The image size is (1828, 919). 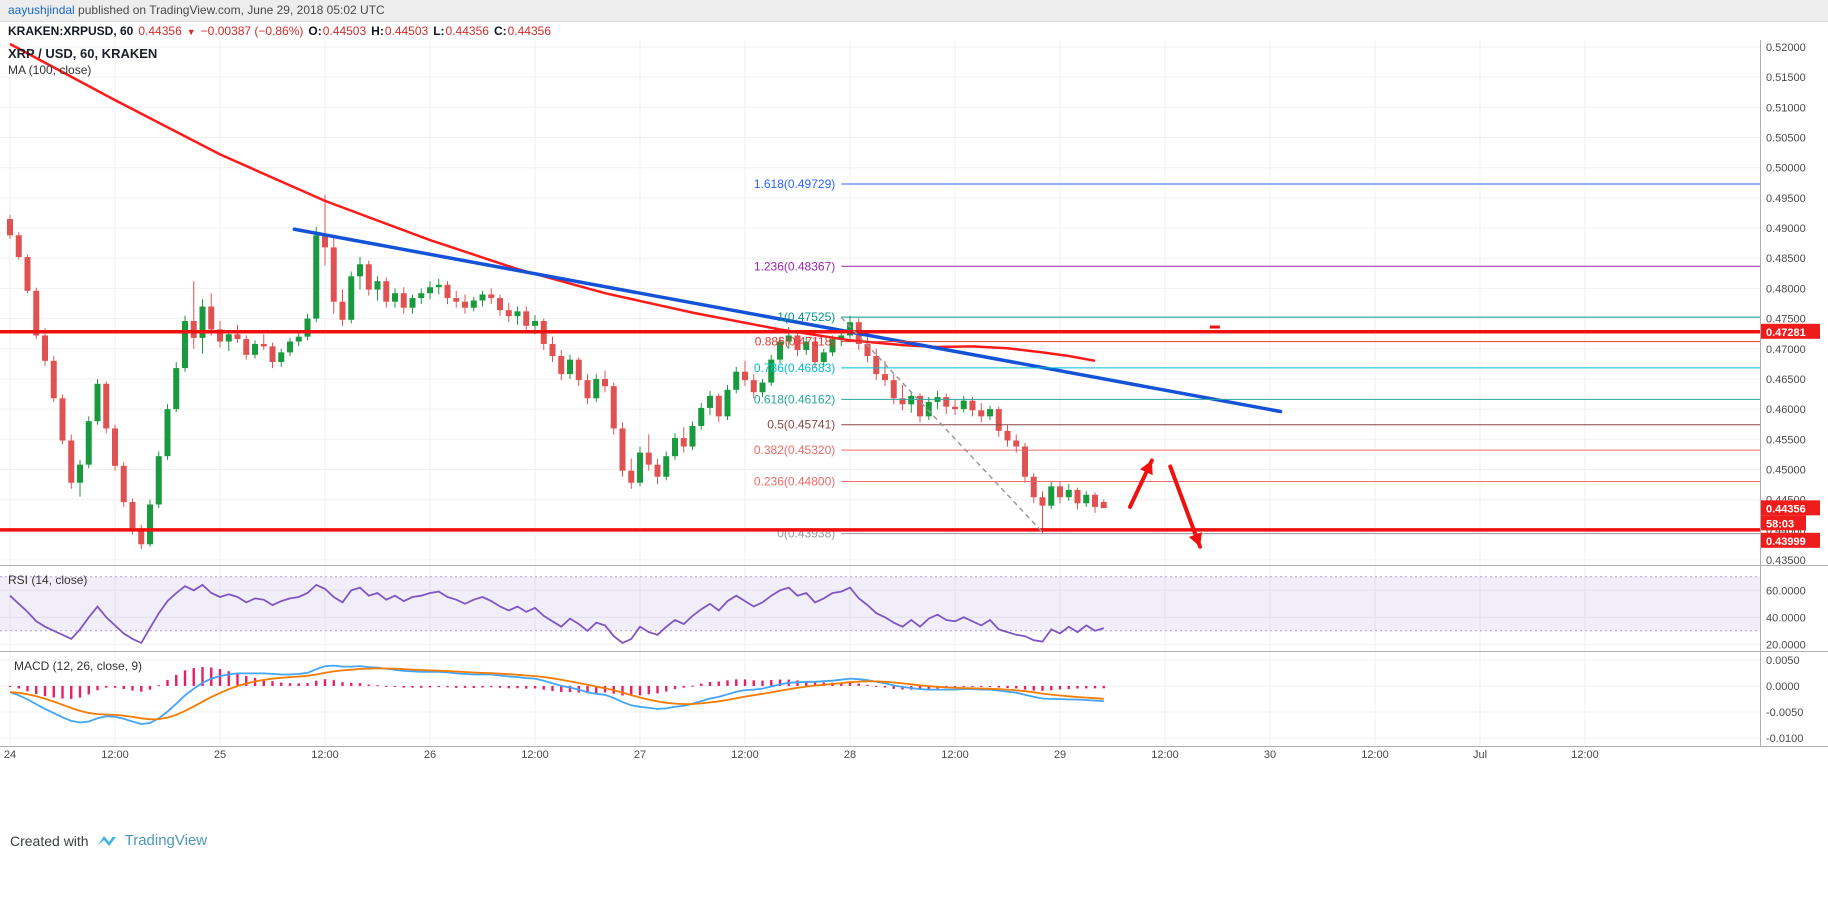 What do you see at coordinates (557, 614) in the screenshot?
I see `rsi-line` at bounding box center [557, 614].